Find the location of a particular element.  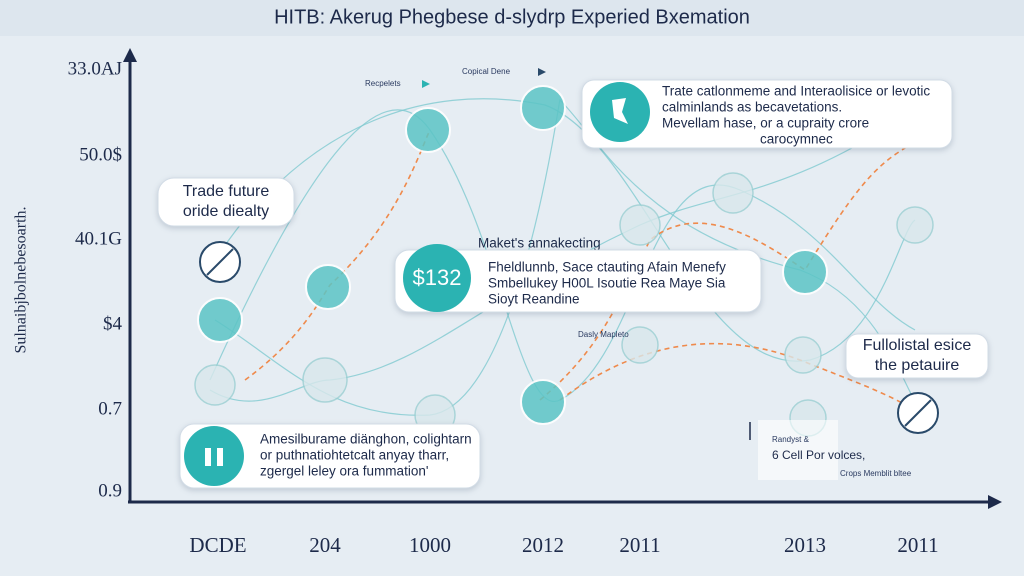

callout-text: oride diealty is located at coordinates (226, 211).